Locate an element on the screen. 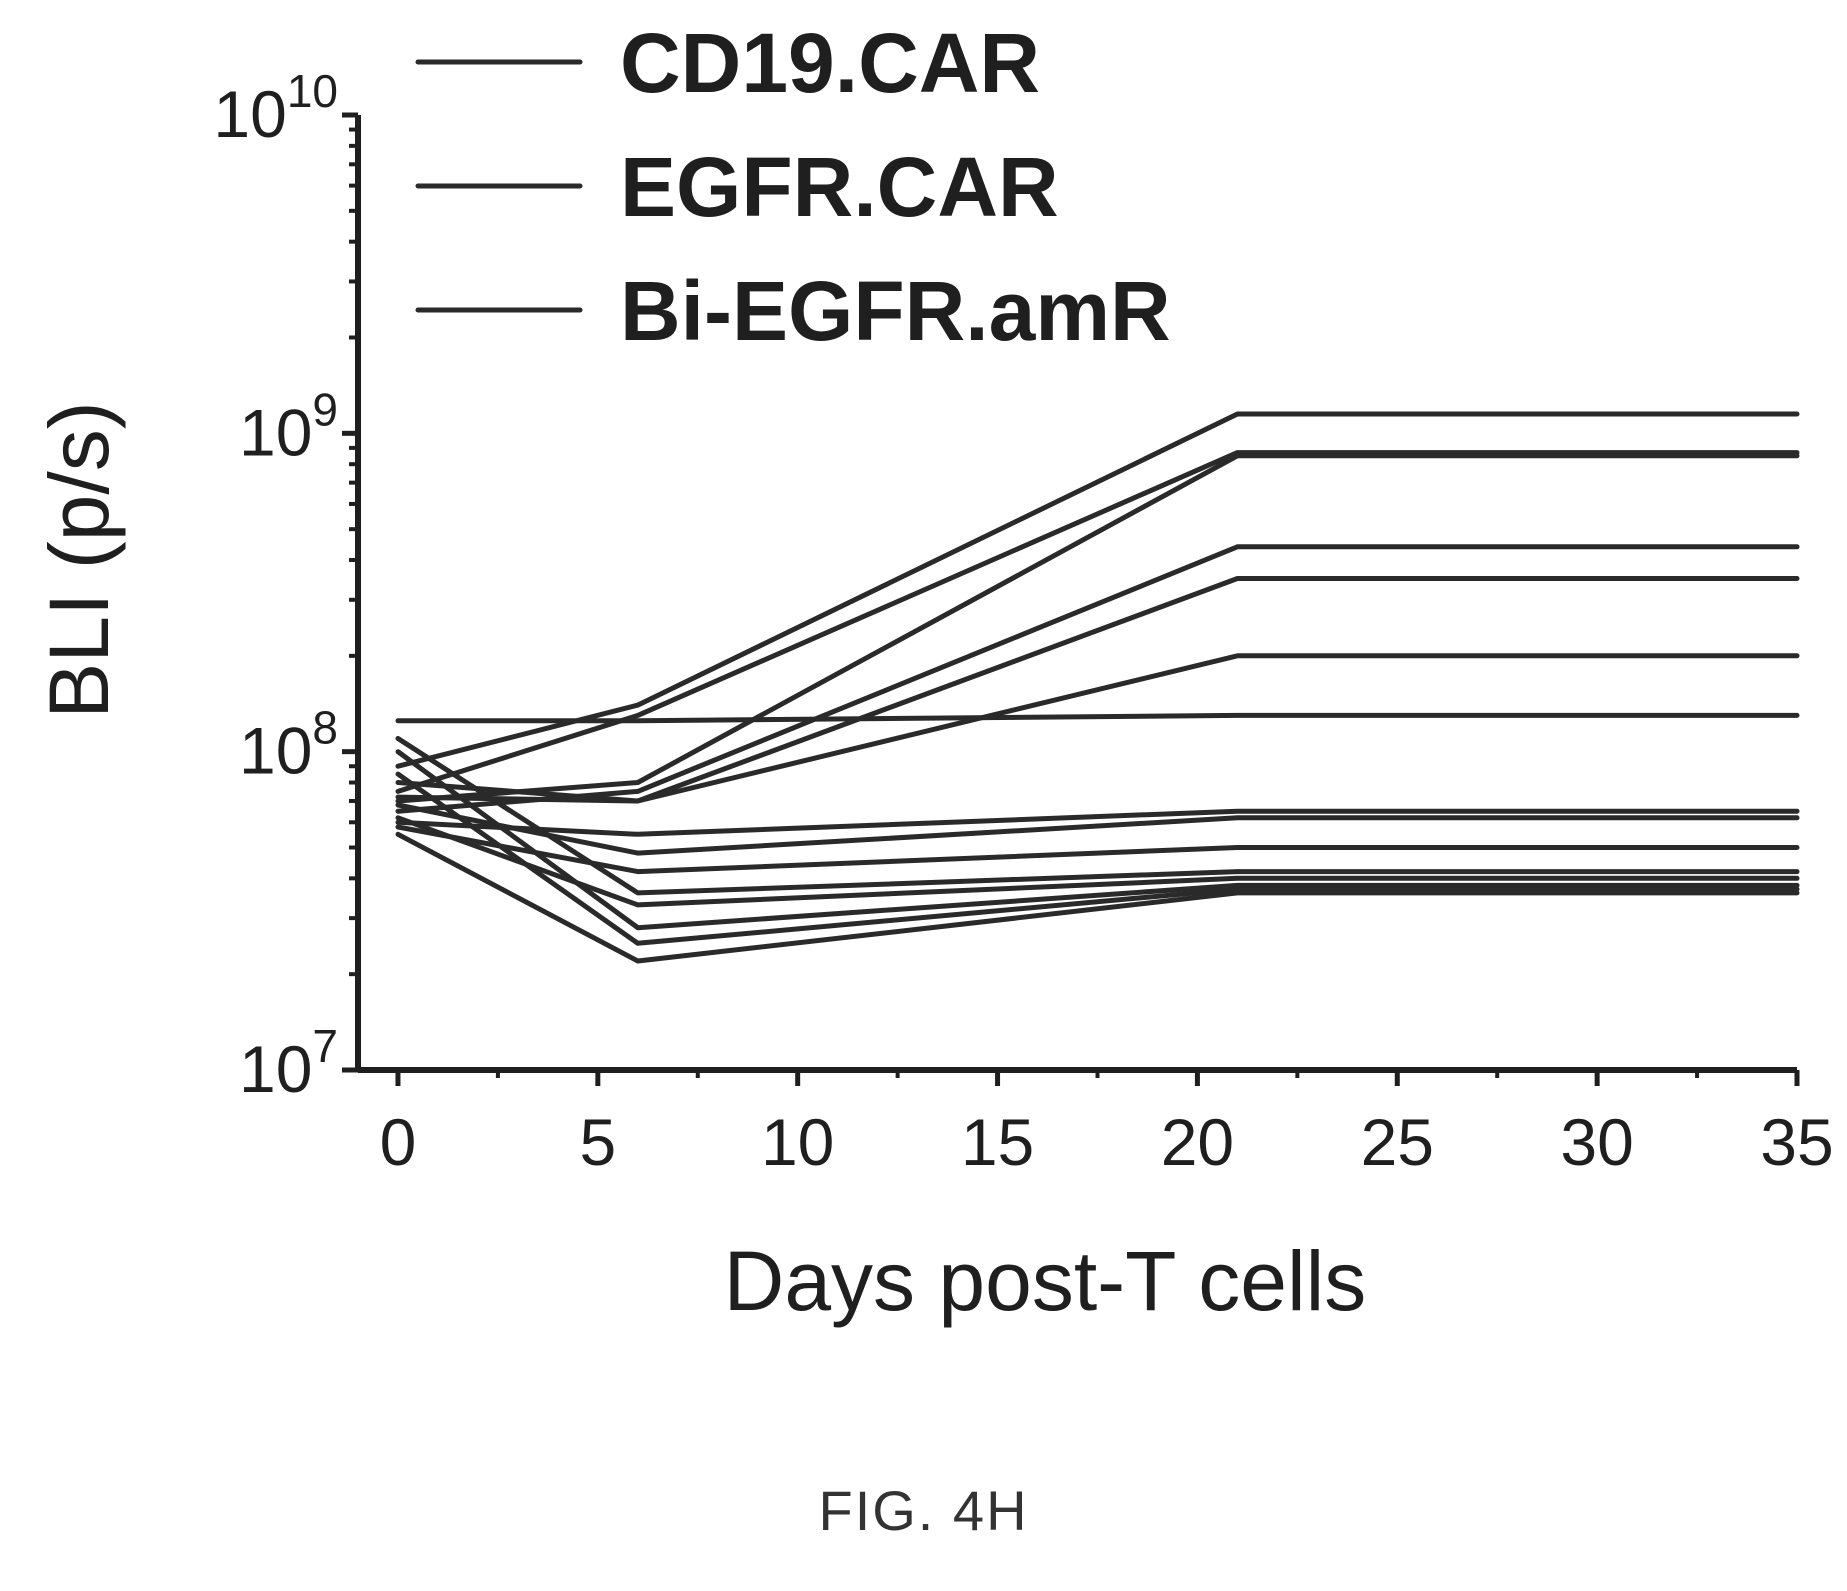 Image resolution: width=1847 pixels, height=1591 pixels. x-tick-label: 15 is located at coordinates (997, 1142).